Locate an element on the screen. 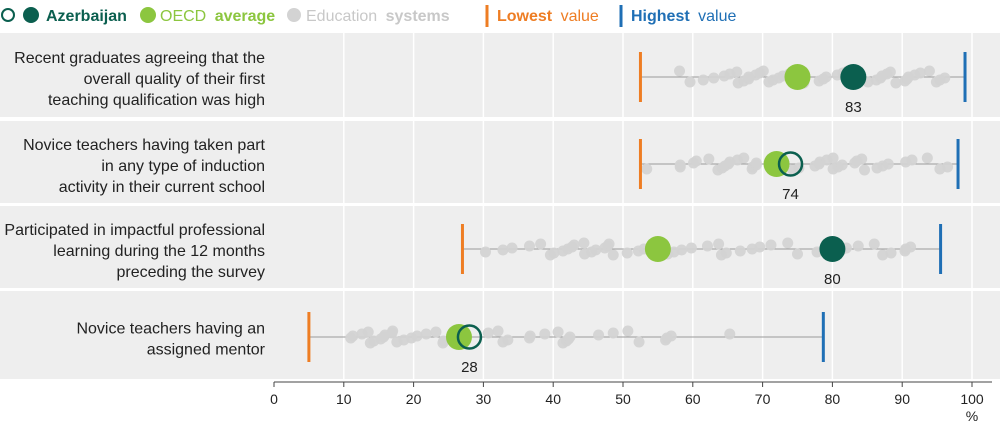 This screenshot has height=424, width=1000. legend-oecd-label: OECD average is located at coordinates (217, 16).